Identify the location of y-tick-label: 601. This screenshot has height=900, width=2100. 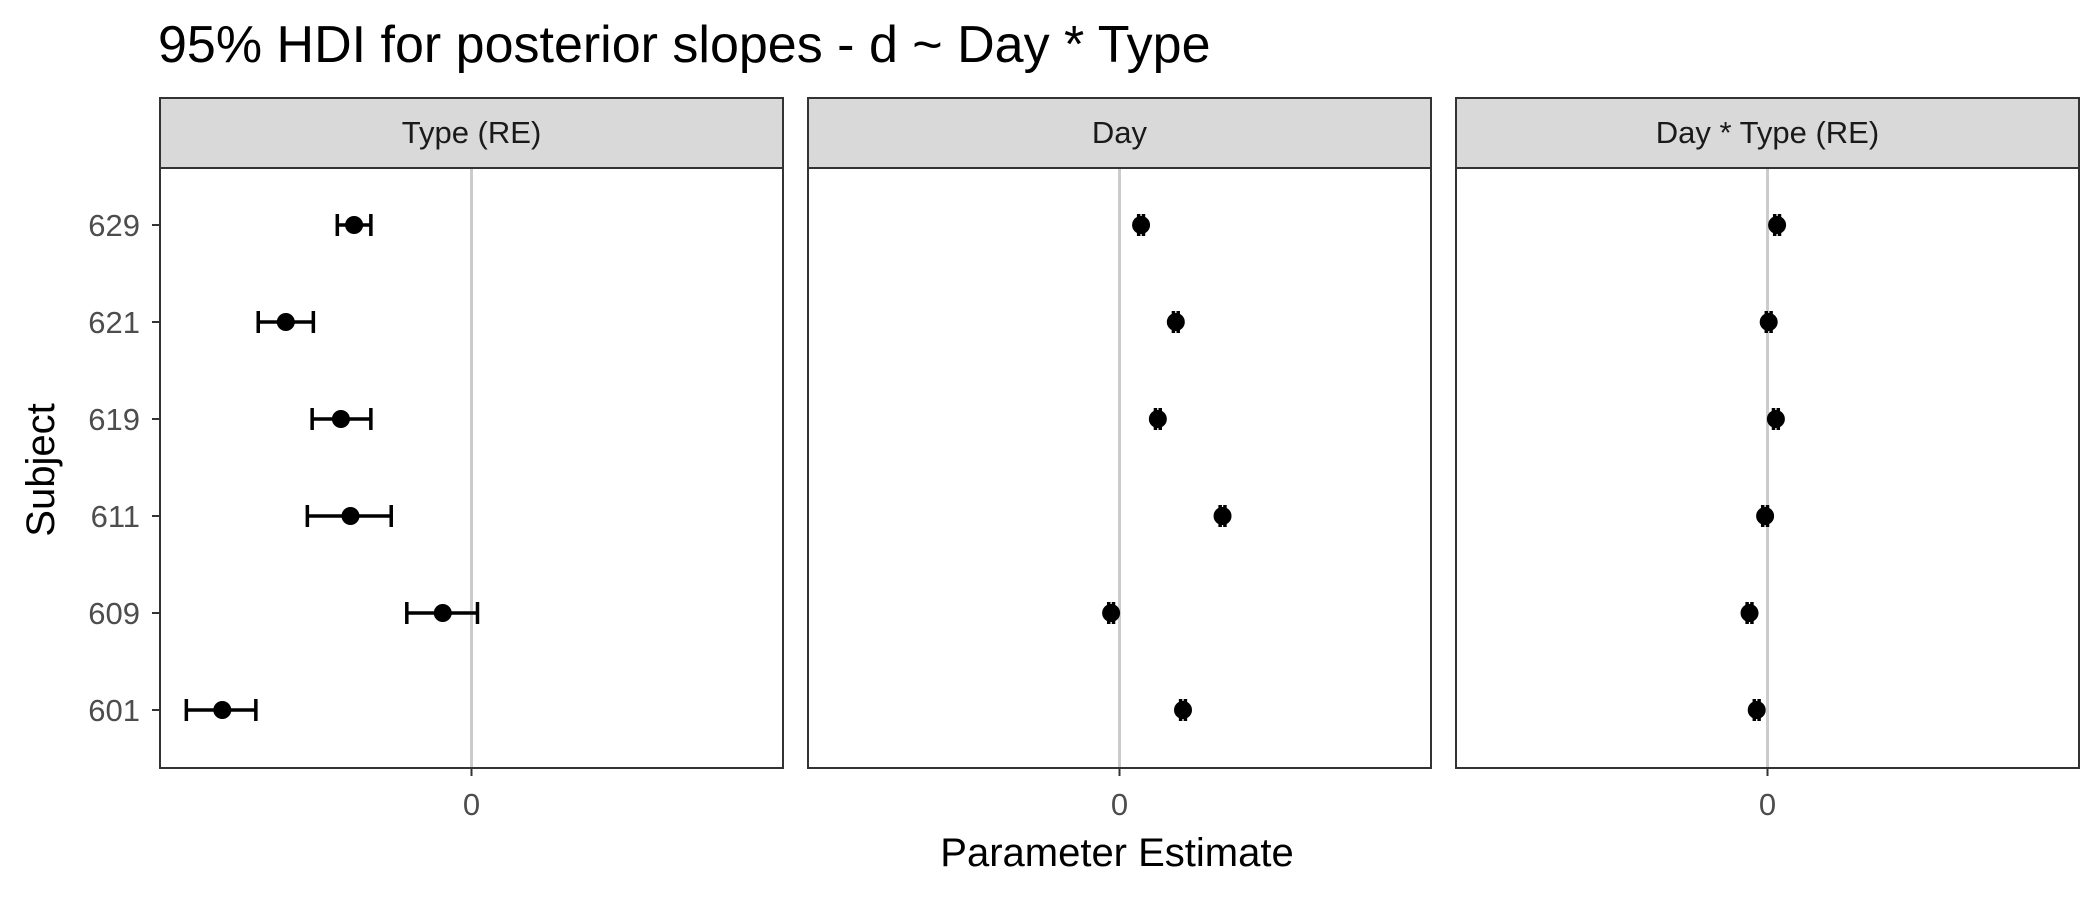
(114, 710).